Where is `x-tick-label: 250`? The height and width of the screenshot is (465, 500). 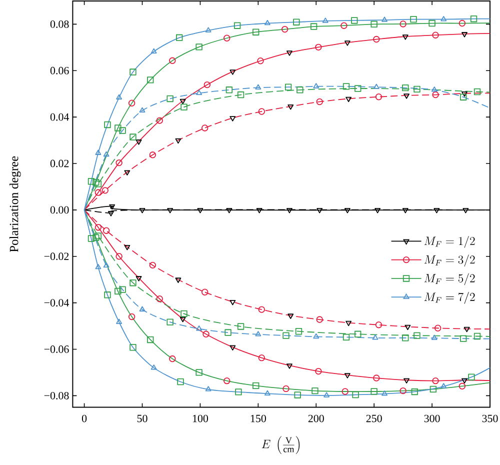
x-tick-label: 250 is located at coordinates (374, 418).